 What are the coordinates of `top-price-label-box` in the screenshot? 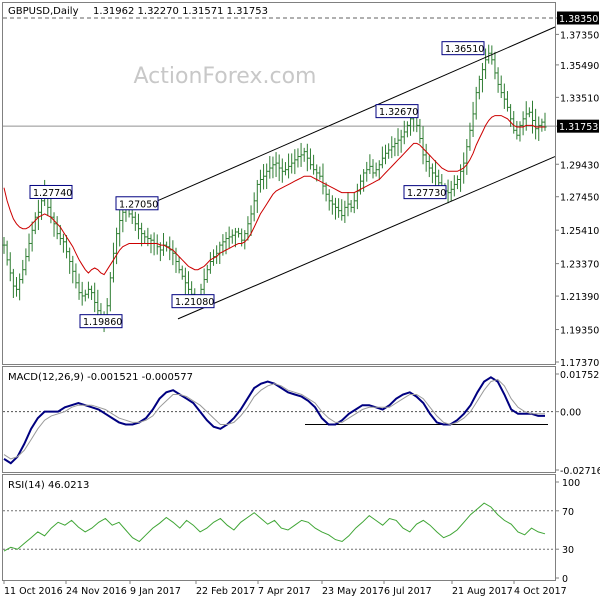 It's located at (578, 18).